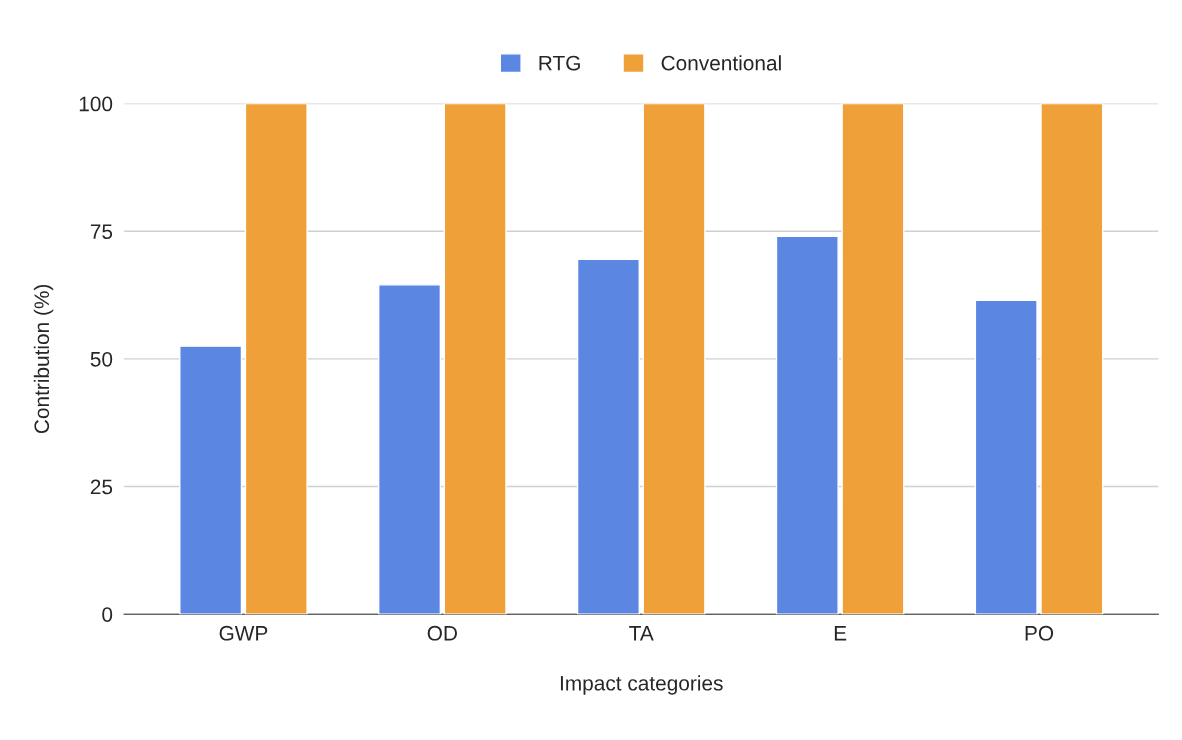 The image size is (1182, 740). Describe the element at coordinates (101, 487) in the screenshot. I see `y-tick-label: 25` at that location.